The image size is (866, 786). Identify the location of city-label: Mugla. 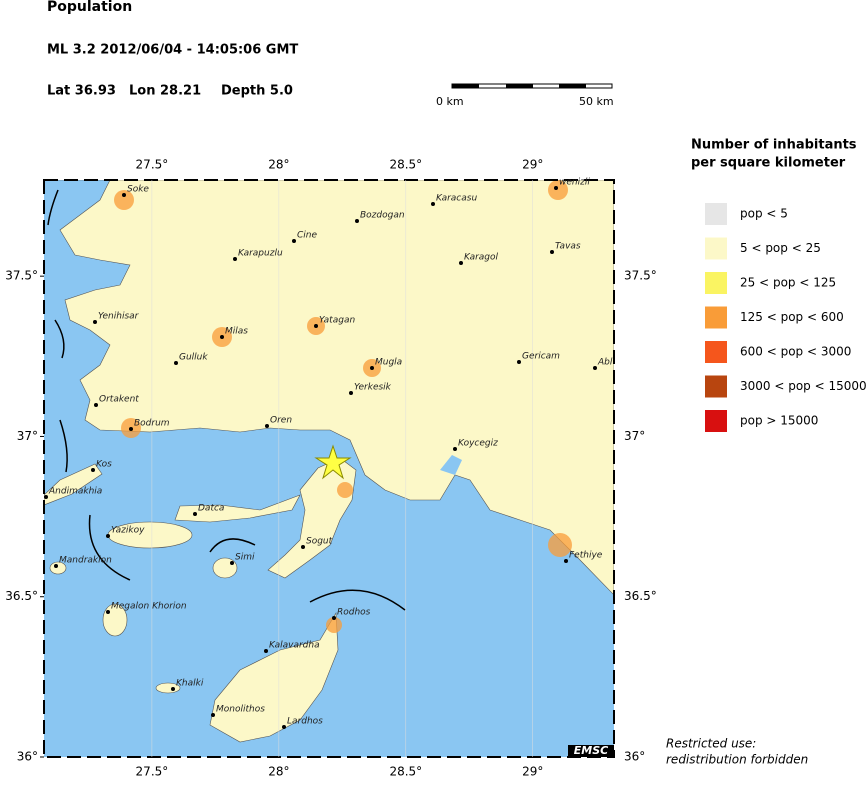
(388, 363).